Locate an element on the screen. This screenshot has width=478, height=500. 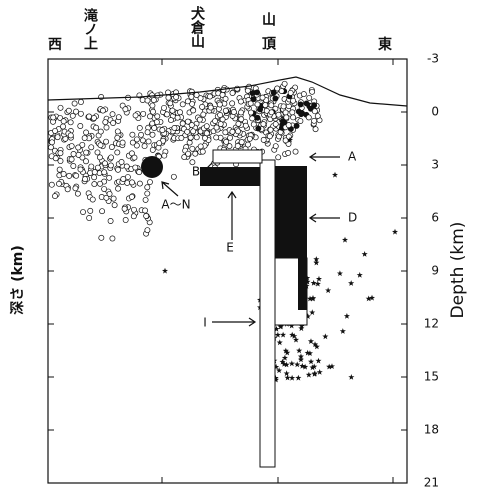
y-tick-label: 15 is located at coordinates (431, 377).